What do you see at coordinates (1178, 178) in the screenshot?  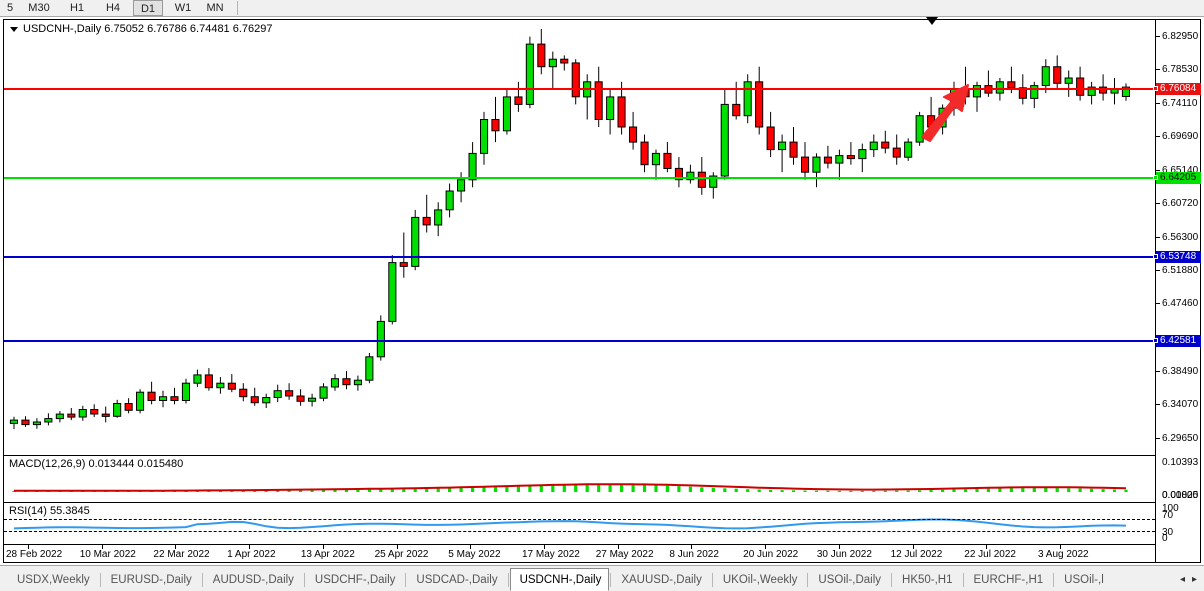 I see `price-level-label-green: 6.64205` at bounding box center [1178, 178].